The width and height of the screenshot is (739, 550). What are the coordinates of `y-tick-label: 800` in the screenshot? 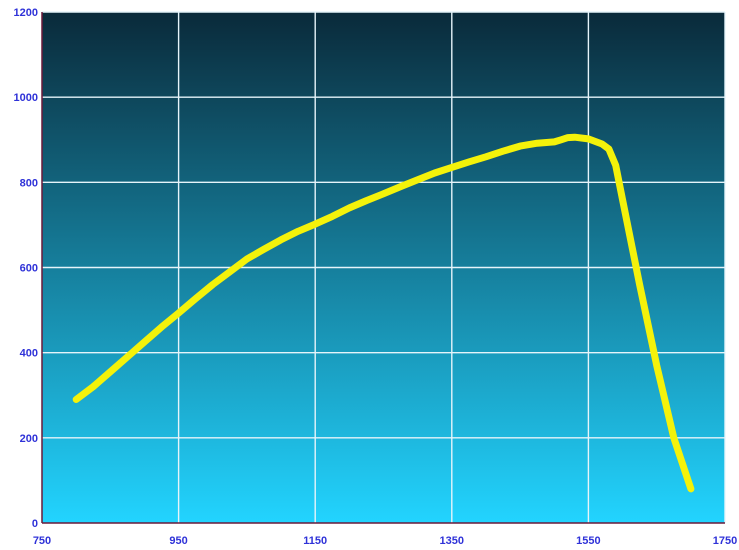 It's located at (29, 183).